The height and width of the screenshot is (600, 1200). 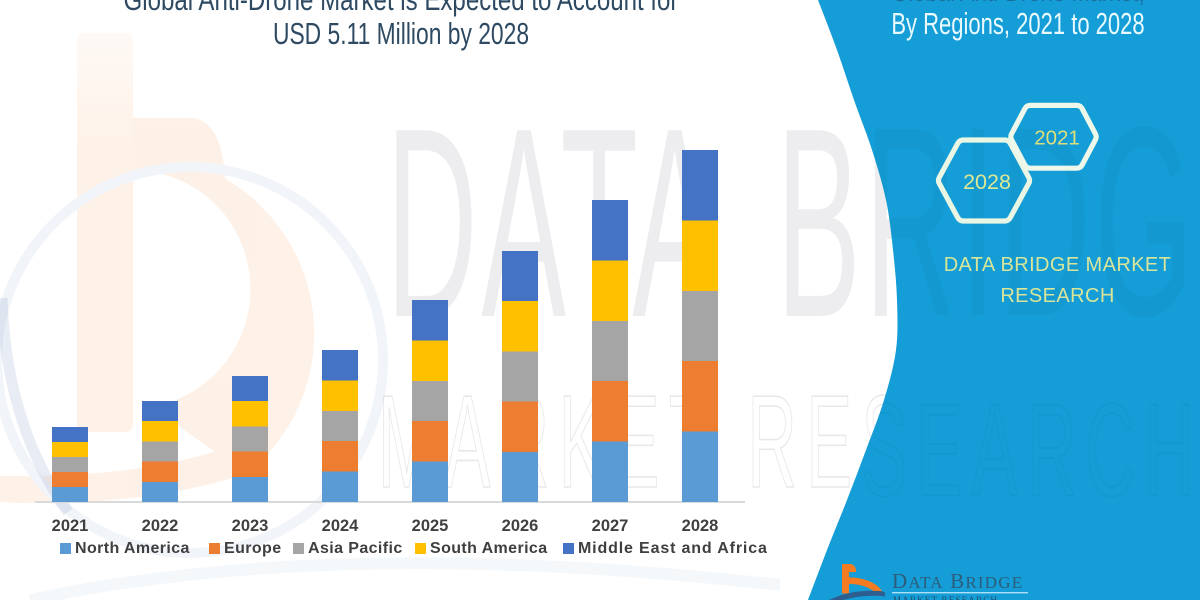 I want to click on svg-text: 2028, so click(x=987, y=182).